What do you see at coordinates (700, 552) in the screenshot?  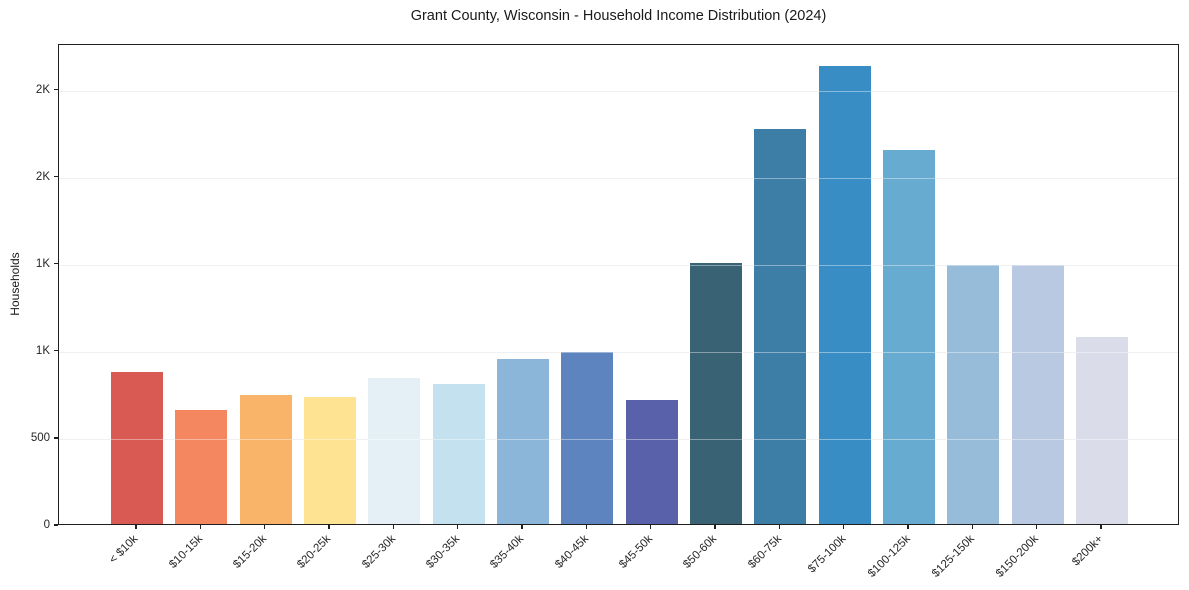 I see `x-tick-label: $50-60k` at bounding box center [700, 552].